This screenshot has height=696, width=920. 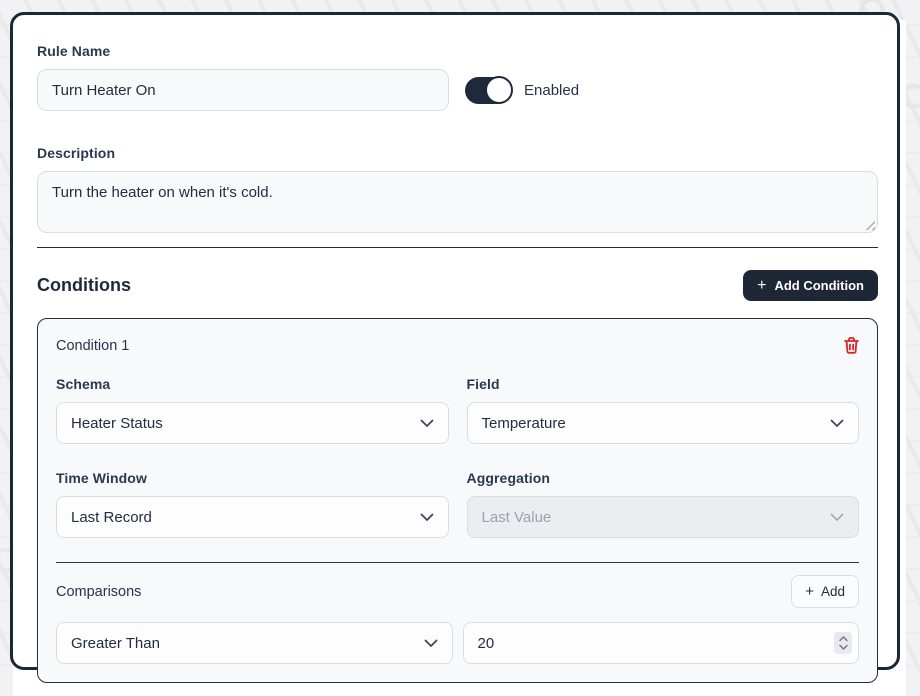 What do you see at coordinates (99, 591) in the screenshot?
I see `comparisons-heading: Comparisons` at bounding box center [99, 591].